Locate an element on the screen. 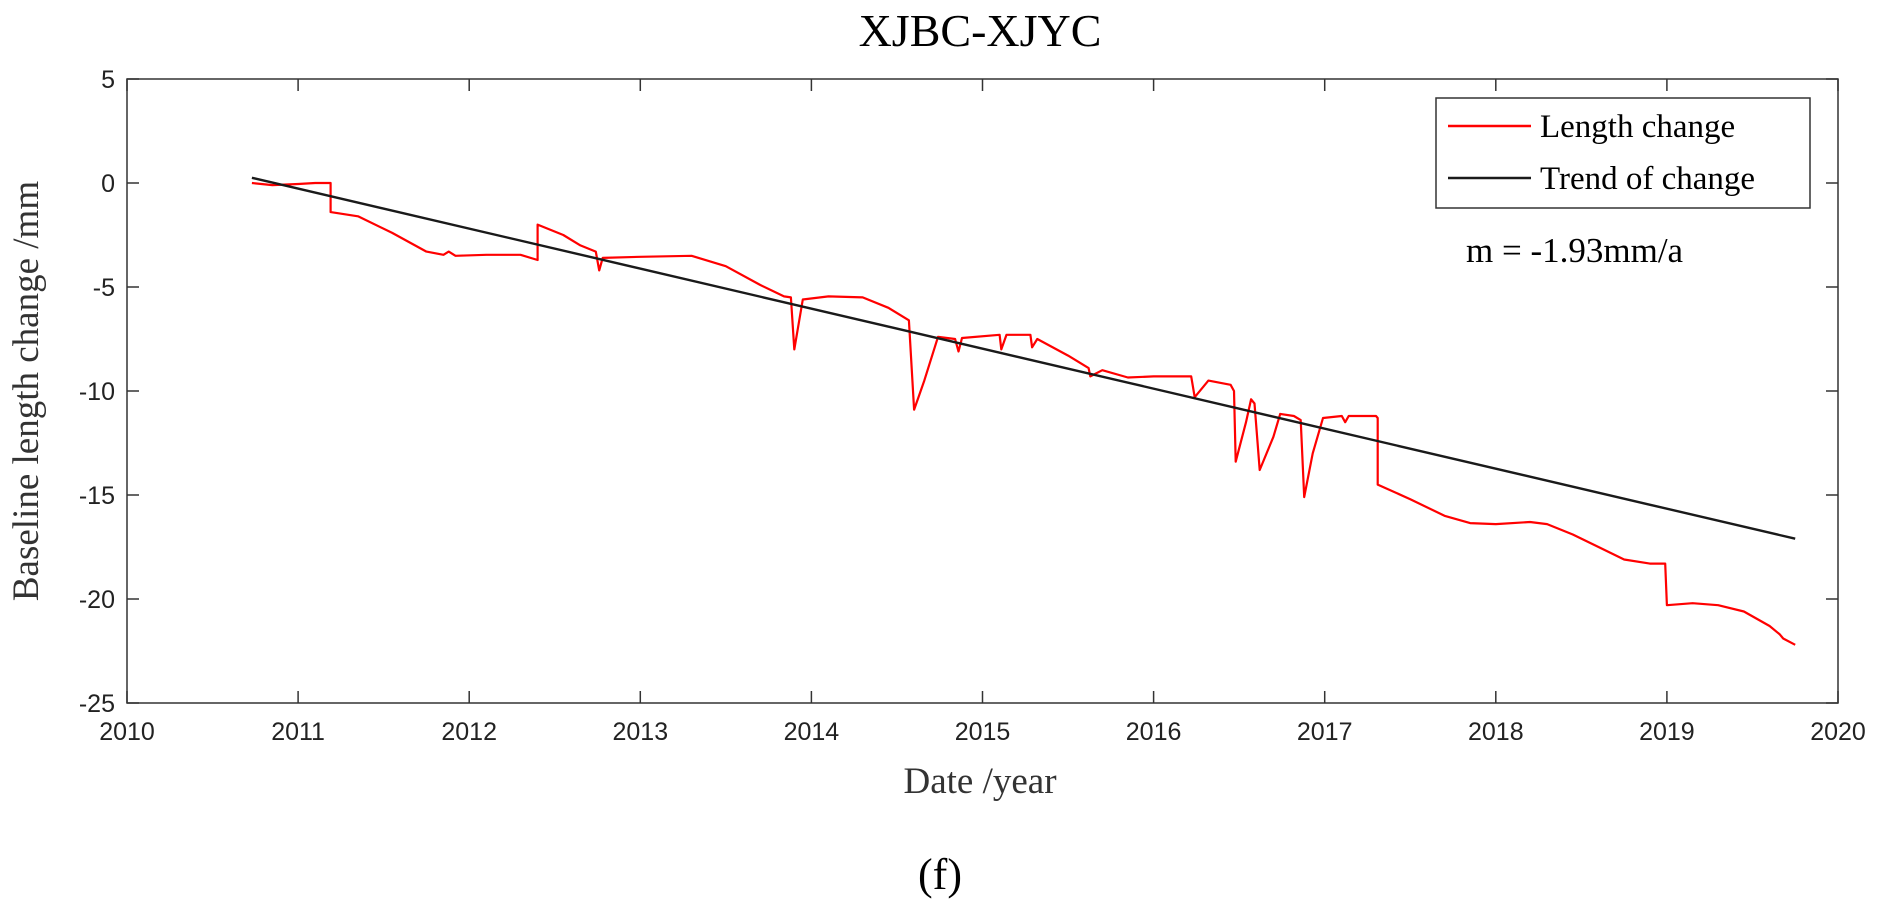  x-tick-label: 2011 is located at coordinates (298, 732).